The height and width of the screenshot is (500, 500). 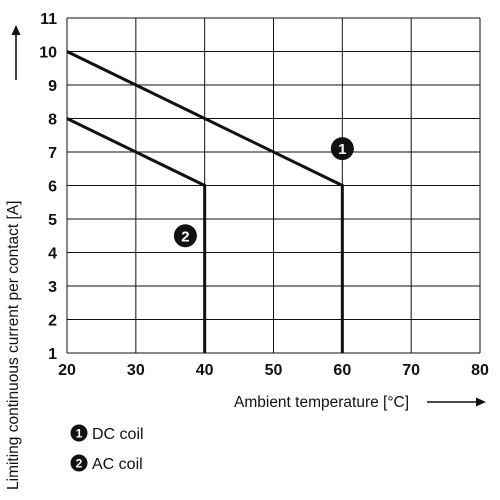 I want to click on y-tick-label: 10, so click(x=48, y=53).